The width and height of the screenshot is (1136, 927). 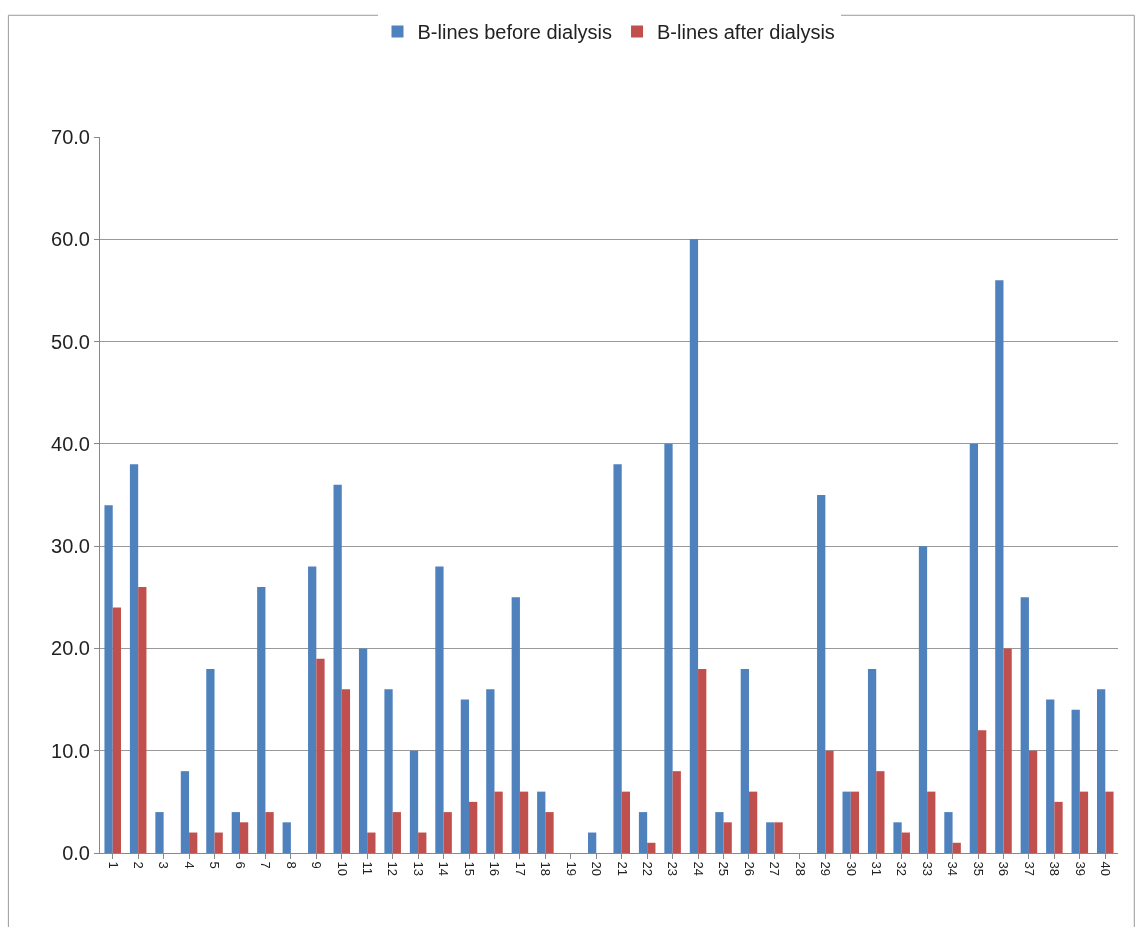 I want to click on x-tick-label: 5, so click(x=215, y=865).